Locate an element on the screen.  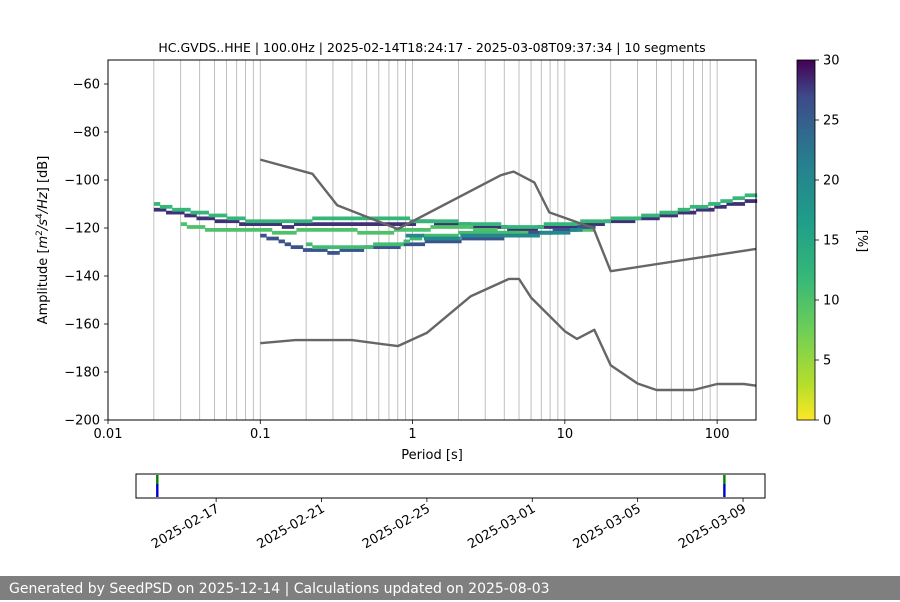
y-axis-label: Amplitude [m2/s4/Hz] [dB] is located at coordinates (43, 240).